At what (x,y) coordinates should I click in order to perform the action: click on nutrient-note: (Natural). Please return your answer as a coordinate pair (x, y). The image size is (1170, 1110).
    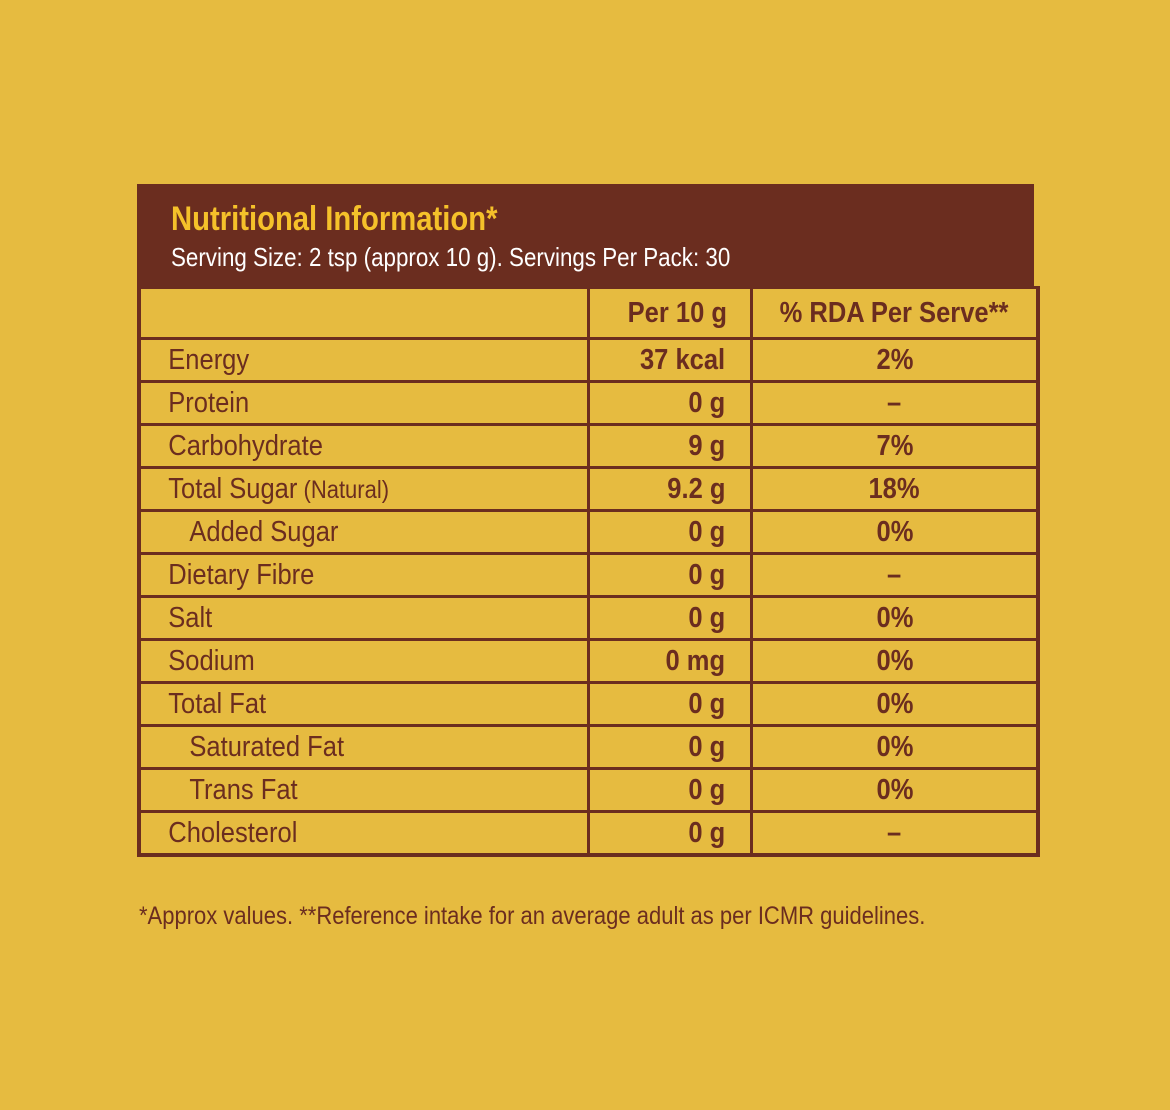
    Looking at the image, I should click on (343, 489).